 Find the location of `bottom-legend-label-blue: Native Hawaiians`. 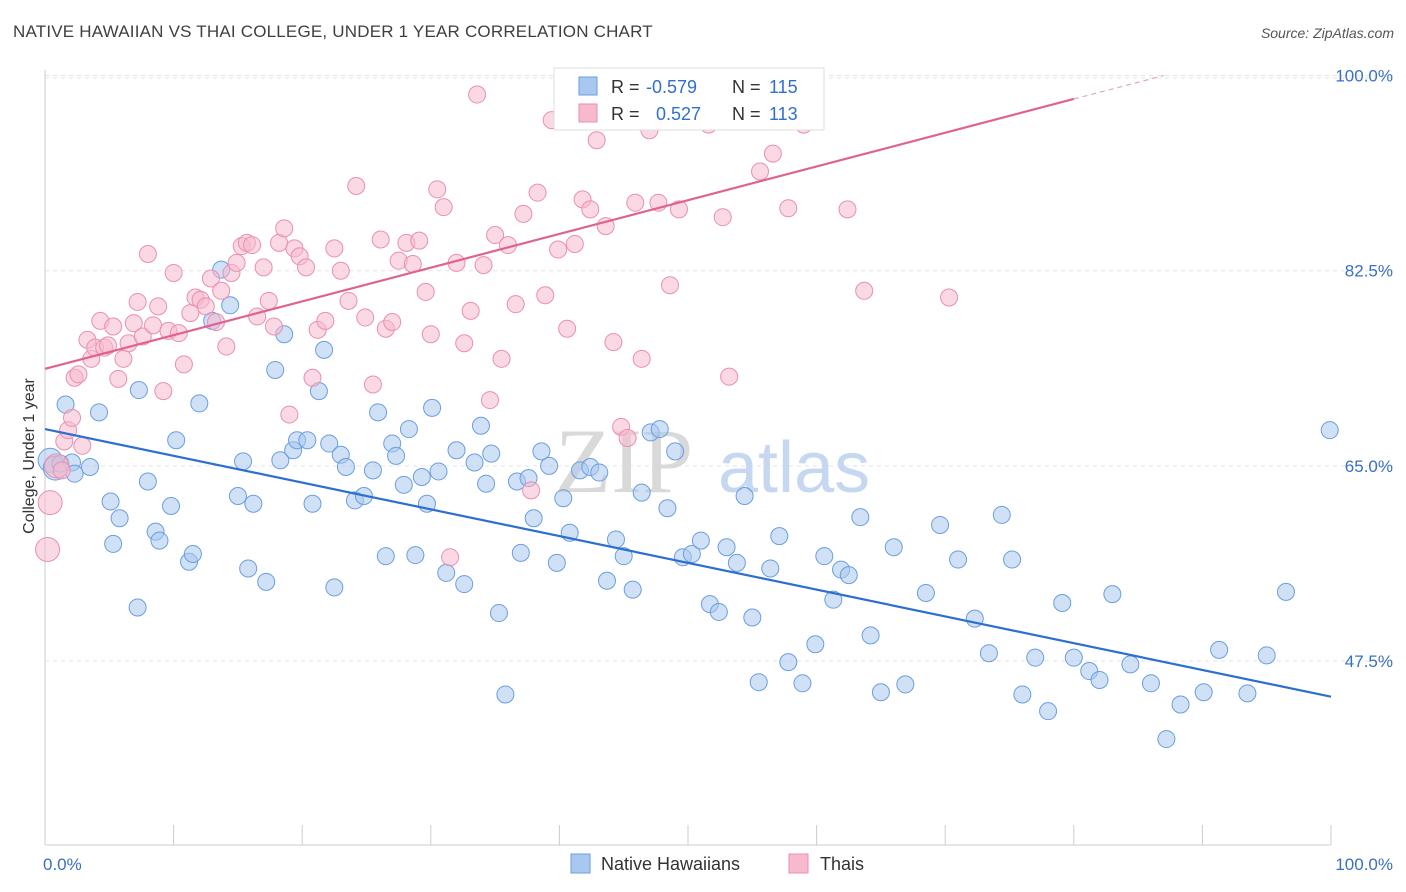

bottom-legend-label-blue: Native Hawaiians is located at coordinates (670, 864).